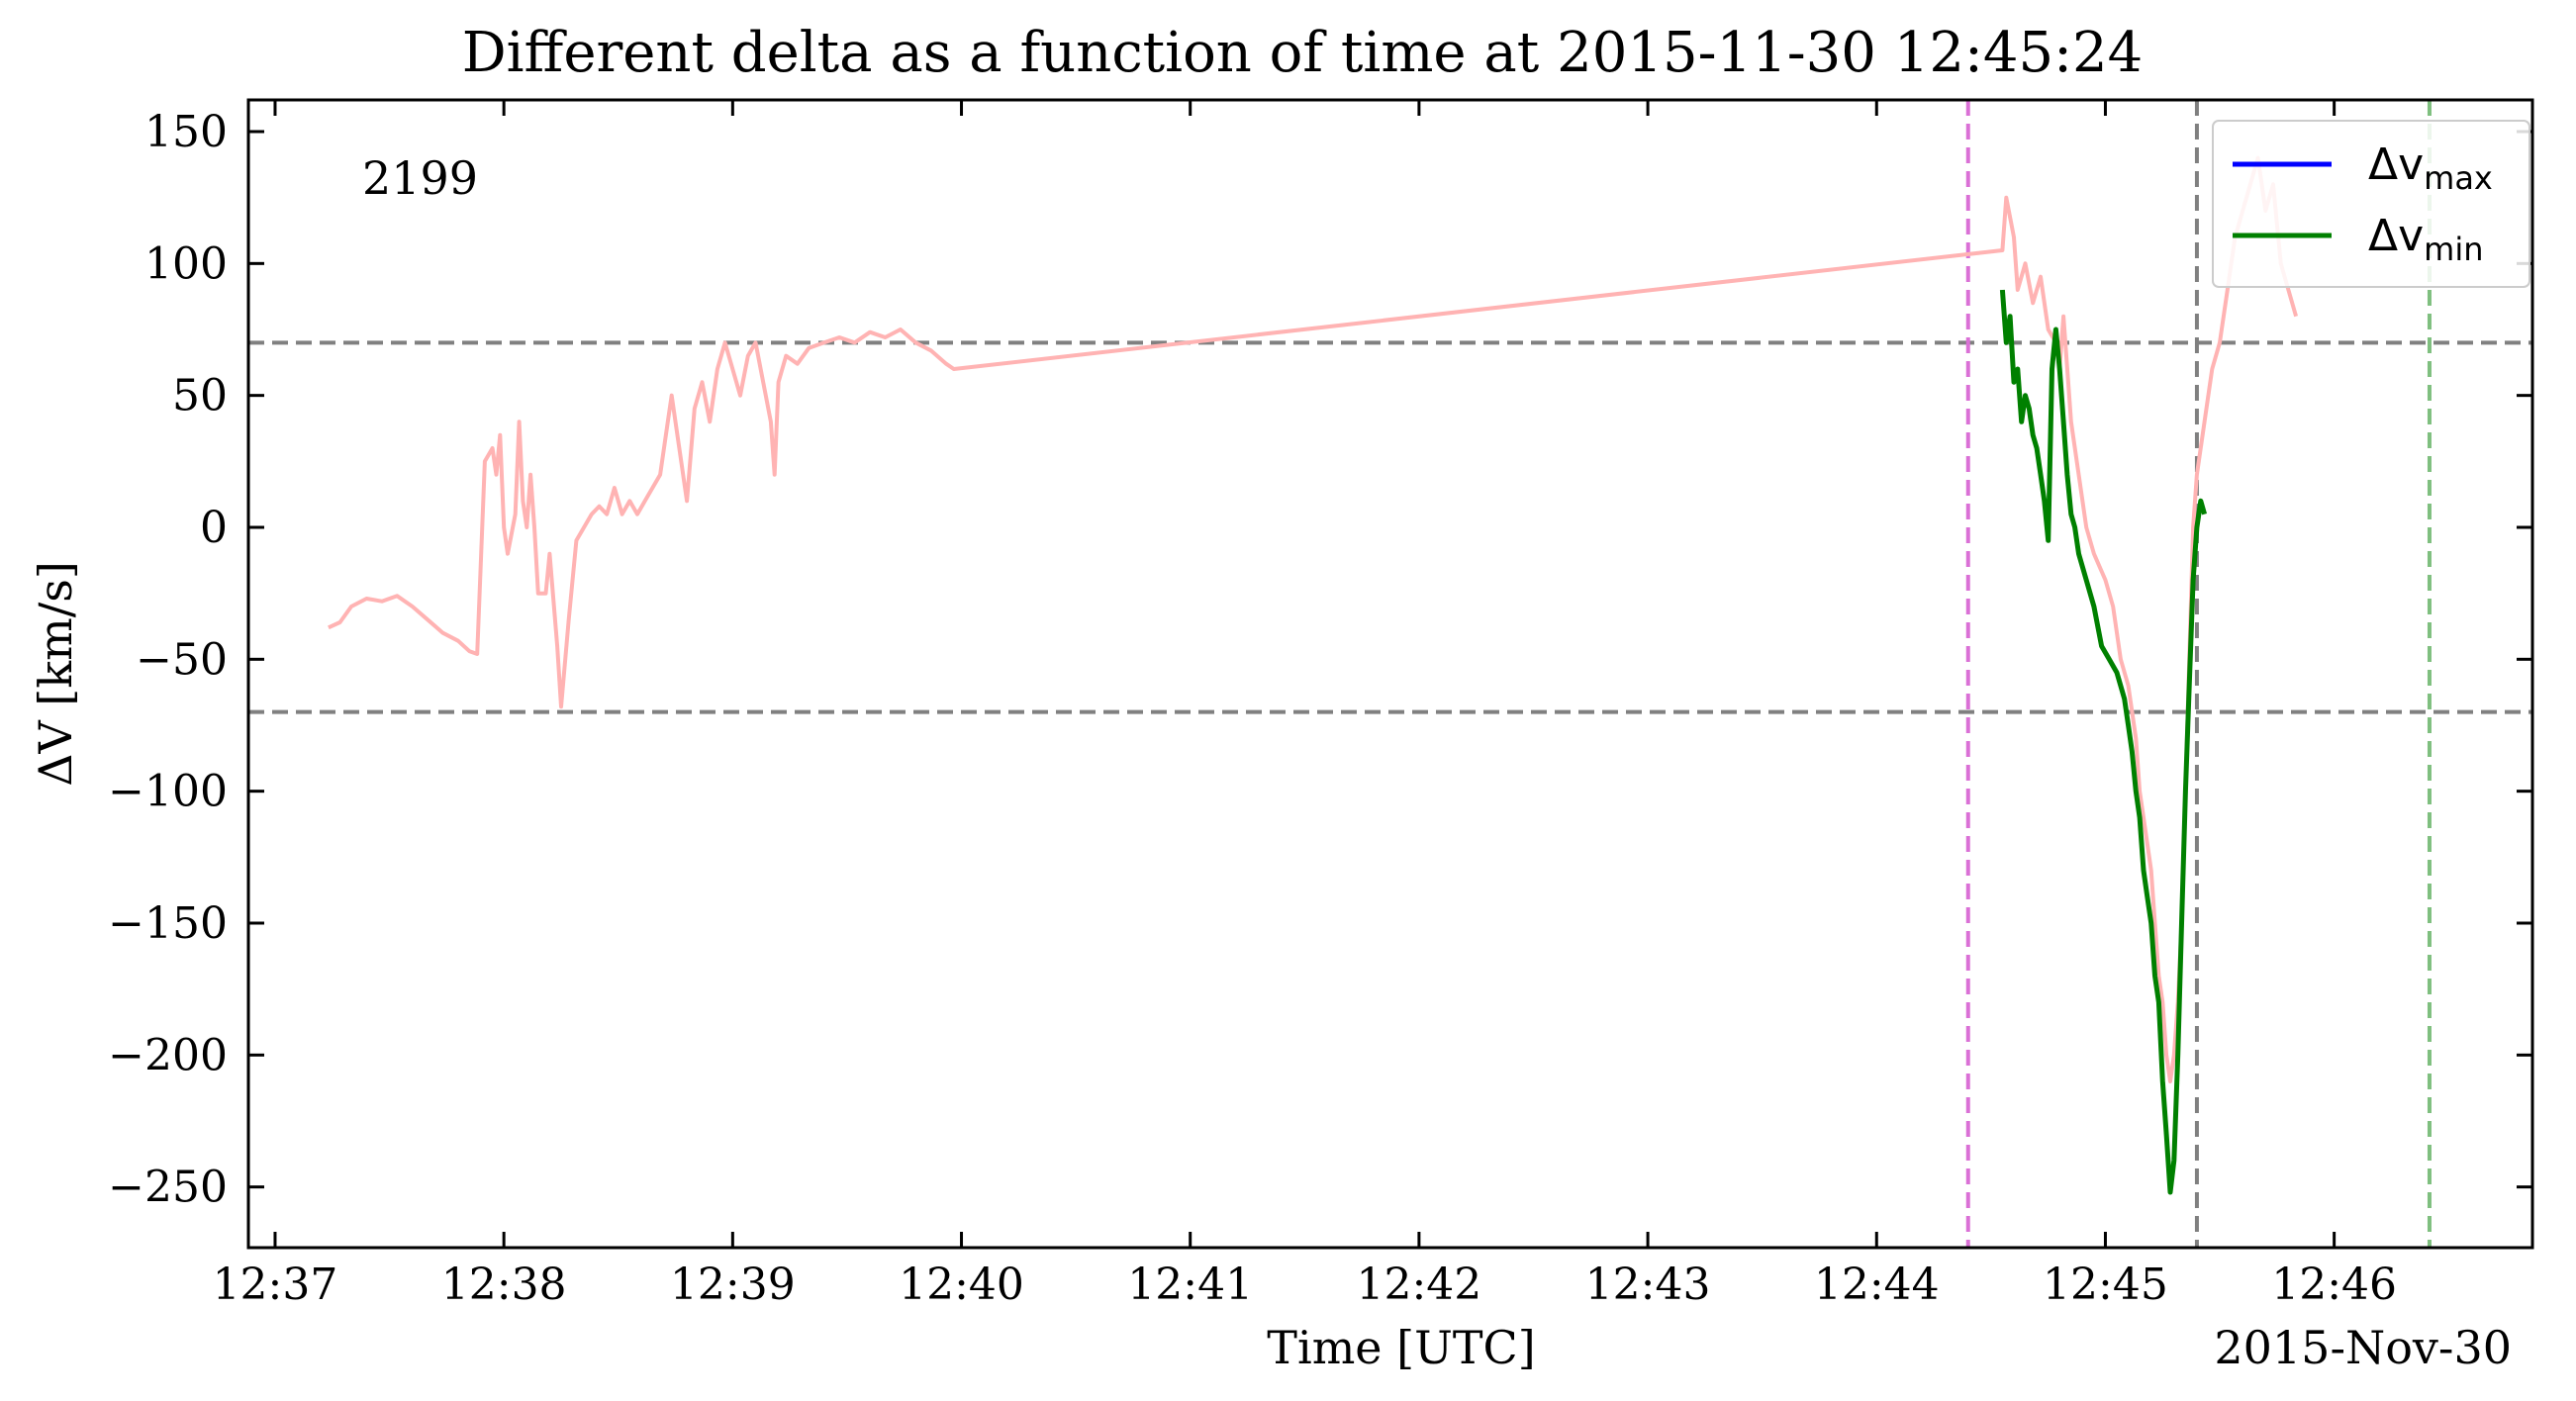 The height and width of the screenshot is (1401, 2576). What do you see at coordinates (420, 178) in the screenshot?
I see `annotation-2199: 2199` at bounding box center [420, 178].